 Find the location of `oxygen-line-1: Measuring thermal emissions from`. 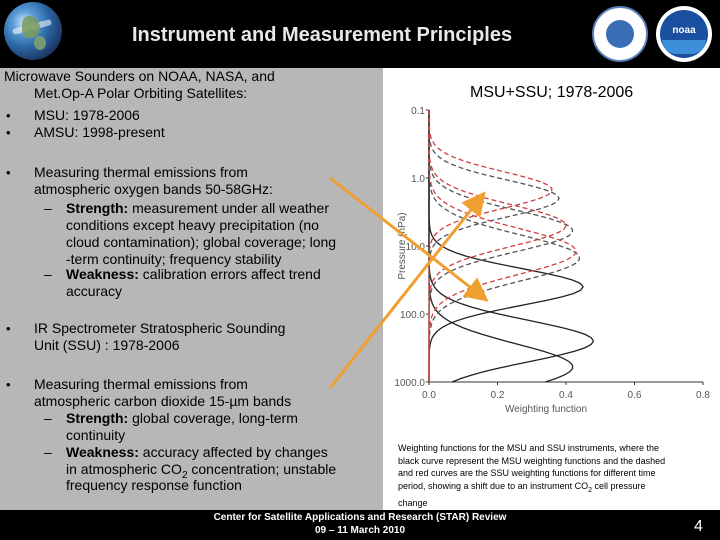

oxygen-line-1: Measuring thermal emissions from is located at coordinates (141, 172).